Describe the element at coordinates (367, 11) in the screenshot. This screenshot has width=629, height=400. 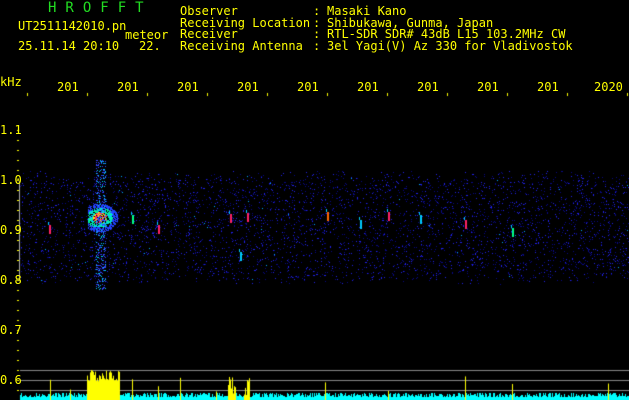
I see `info-value: Masaki Kano` at that location.